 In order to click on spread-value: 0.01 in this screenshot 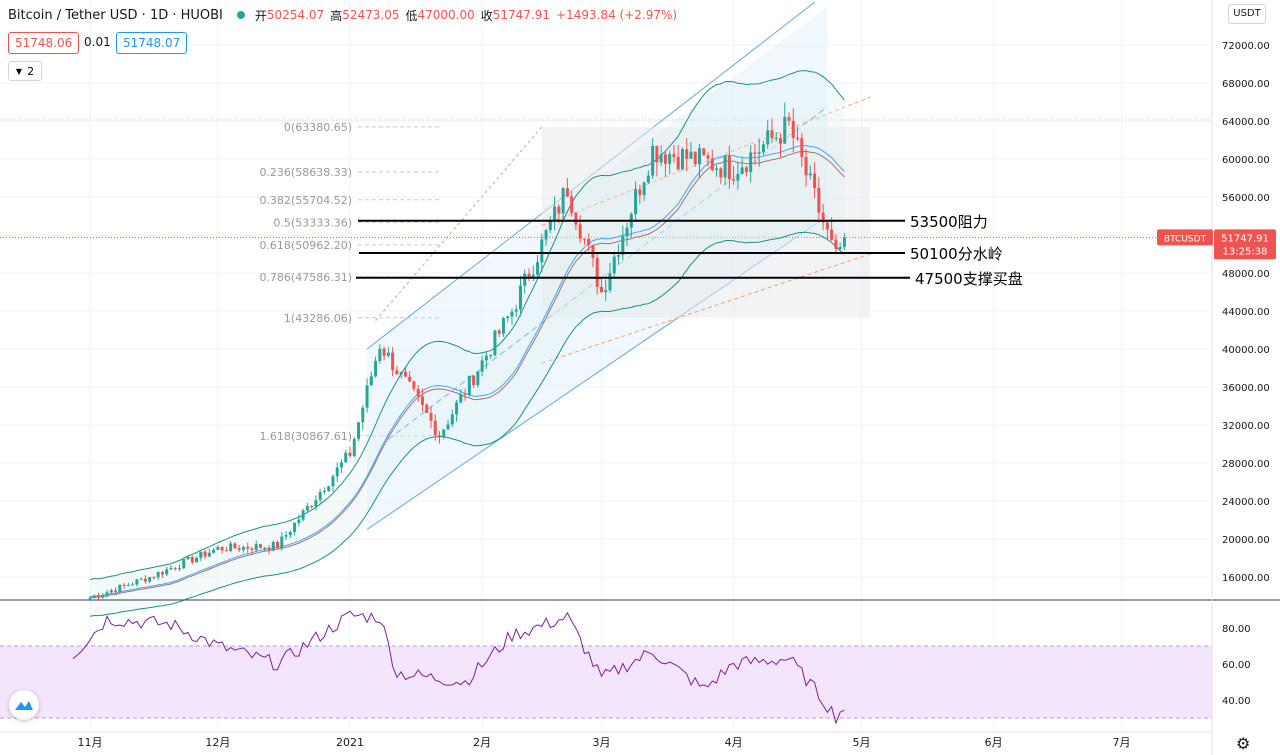, I will do `click(97, 42)`.